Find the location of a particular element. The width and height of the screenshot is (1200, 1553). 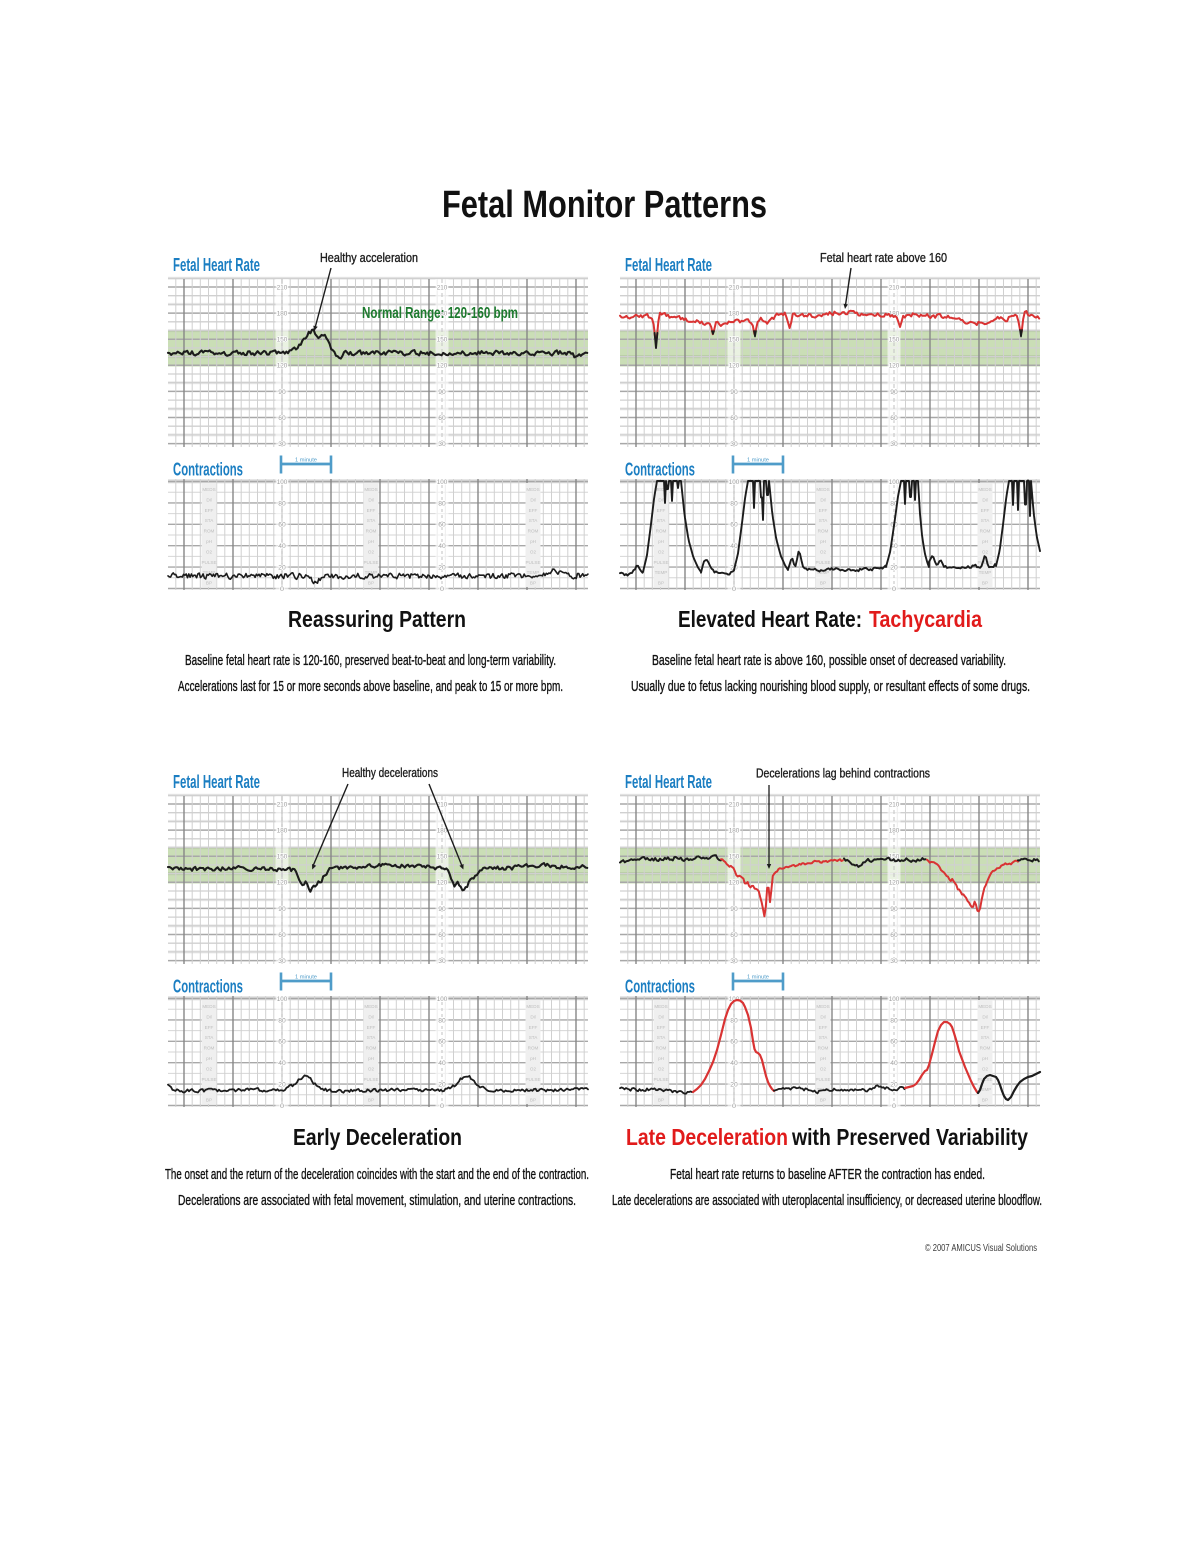

svg-text: with Preserved Variability is located at coordinates (909, 1137).